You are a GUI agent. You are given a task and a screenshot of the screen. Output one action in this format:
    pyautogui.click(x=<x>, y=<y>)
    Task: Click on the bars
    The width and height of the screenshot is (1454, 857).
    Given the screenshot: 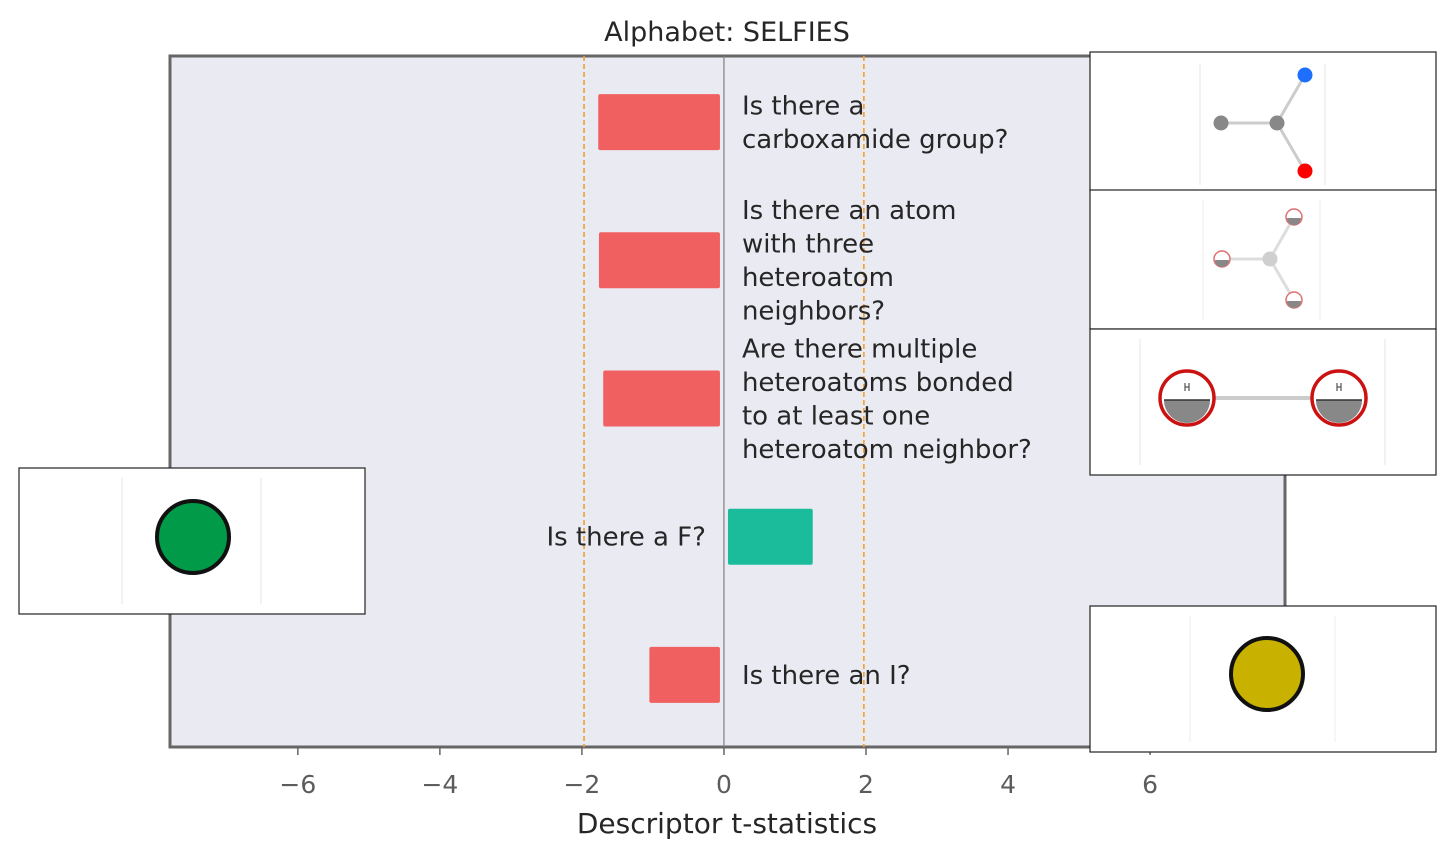 What is the action you would take?
    pyautogui.click(x=705, y=398)
    